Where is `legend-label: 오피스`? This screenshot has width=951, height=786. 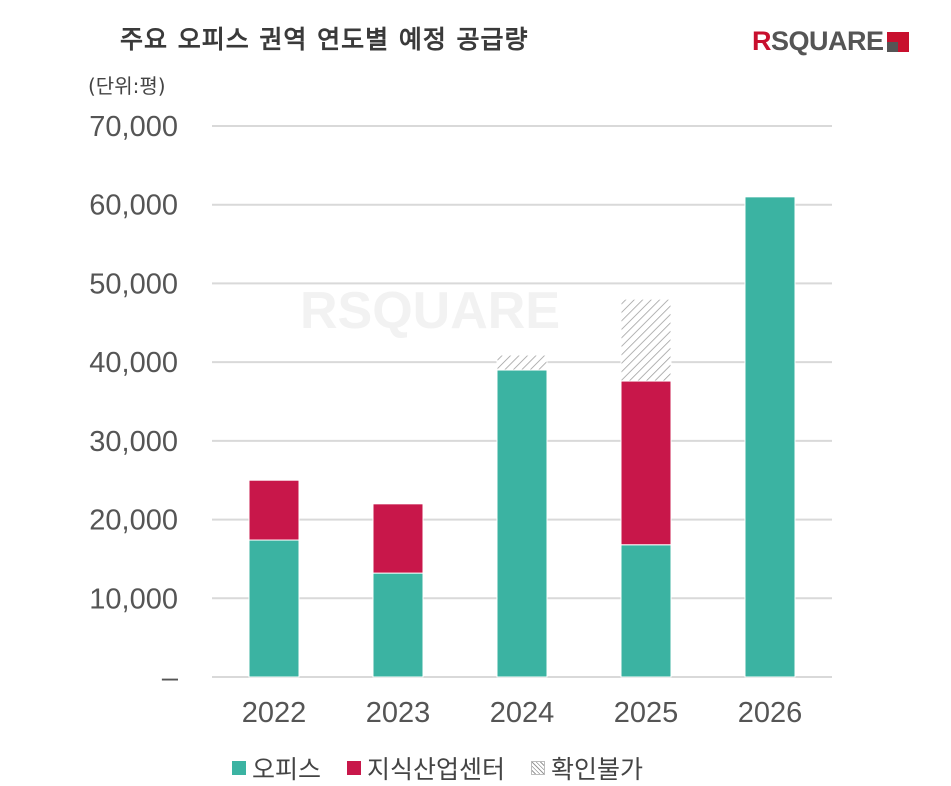 legend-label: 오피스 is located at coordinates (287, 769).